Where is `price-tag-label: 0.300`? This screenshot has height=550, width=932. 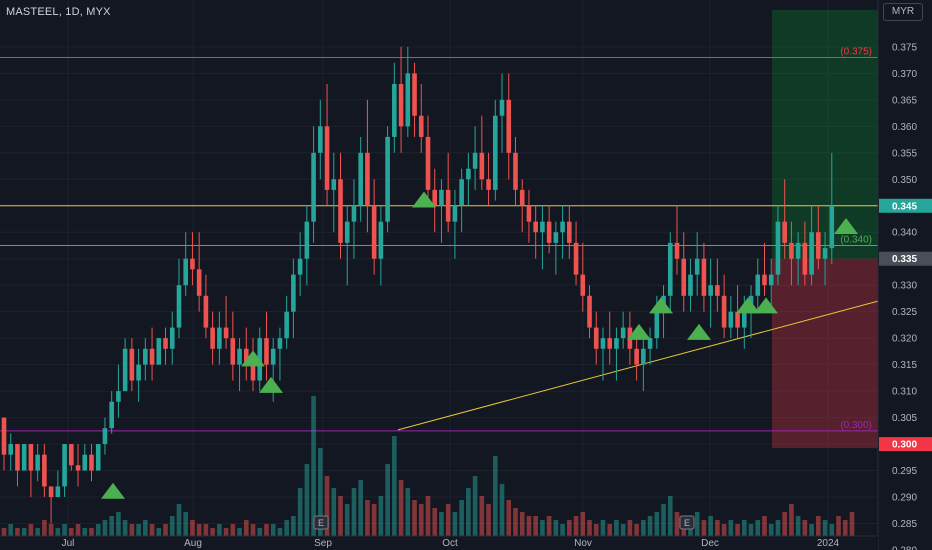 price-tag-label: 0.300 is located at coordinates (904, 445).